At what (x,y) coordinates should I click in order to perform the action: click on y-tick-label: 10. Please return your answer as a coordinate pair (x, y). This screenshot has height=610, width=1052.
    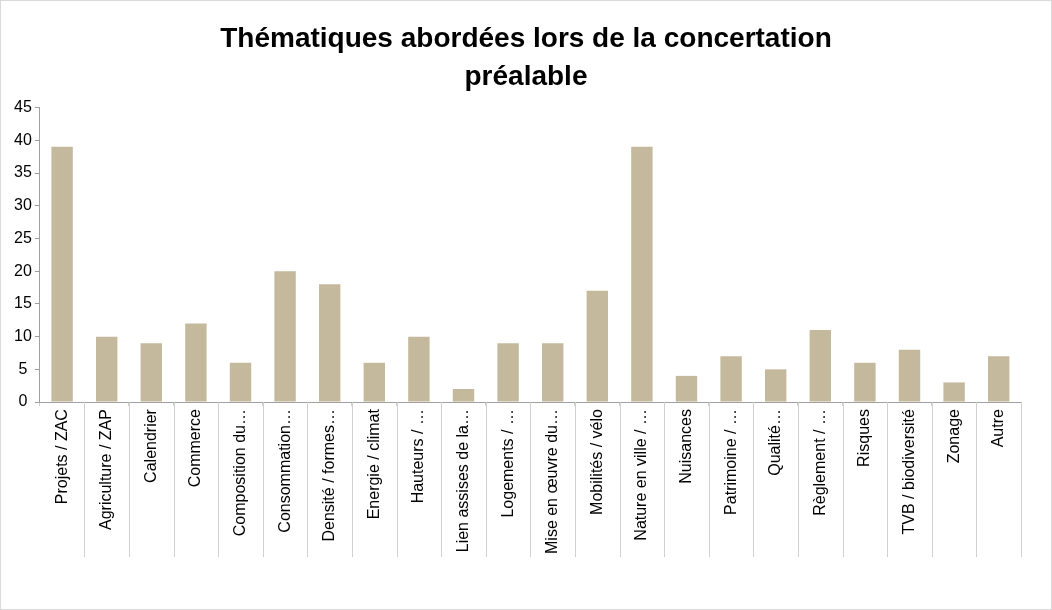
    Looking at the image, I should click on (23, 336).